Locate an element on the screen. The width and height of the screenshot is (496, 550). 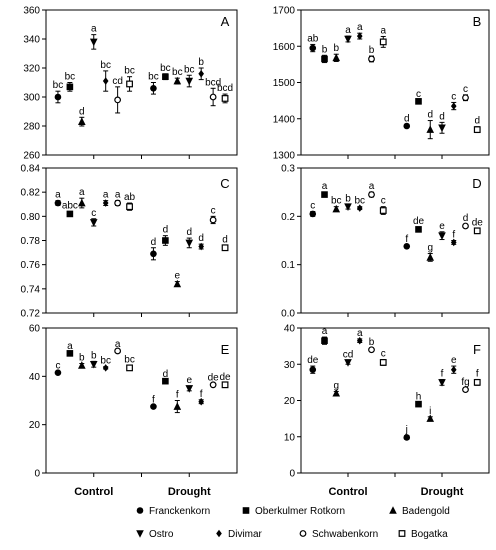
significance-letter: ab is located at coordinates (313, 38).